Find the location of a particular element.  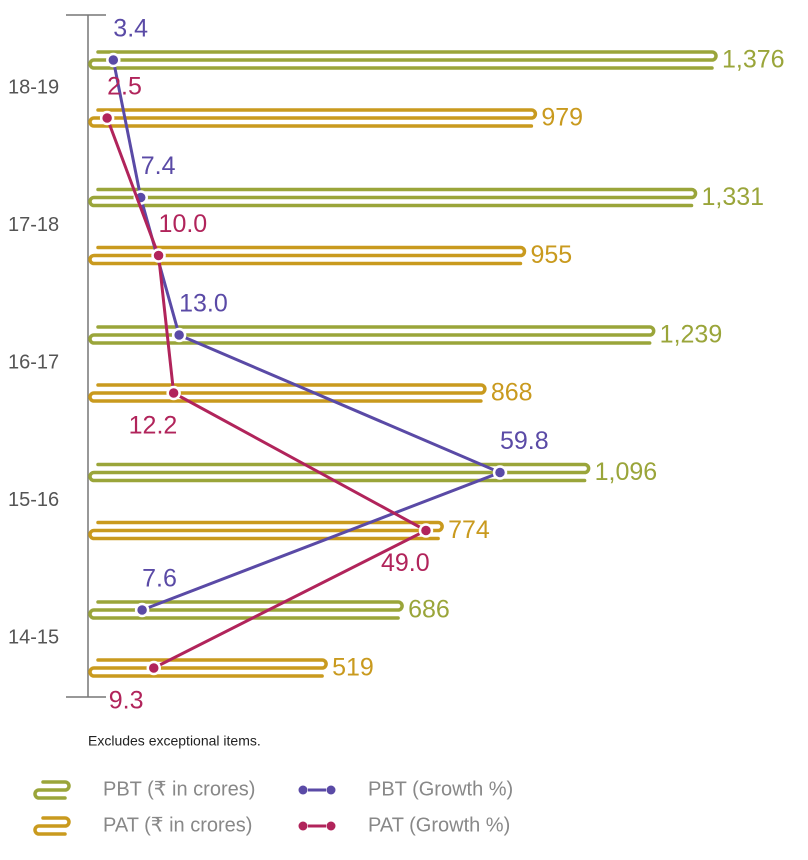

legend-label: PBT (Growth %) is located at coordinates (440, 789).